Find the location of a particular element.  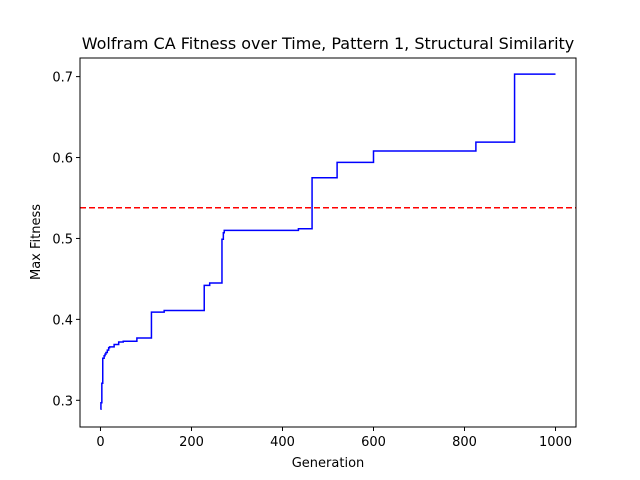

y-tick-label: 0.4 is located at coordinates (62, 320).